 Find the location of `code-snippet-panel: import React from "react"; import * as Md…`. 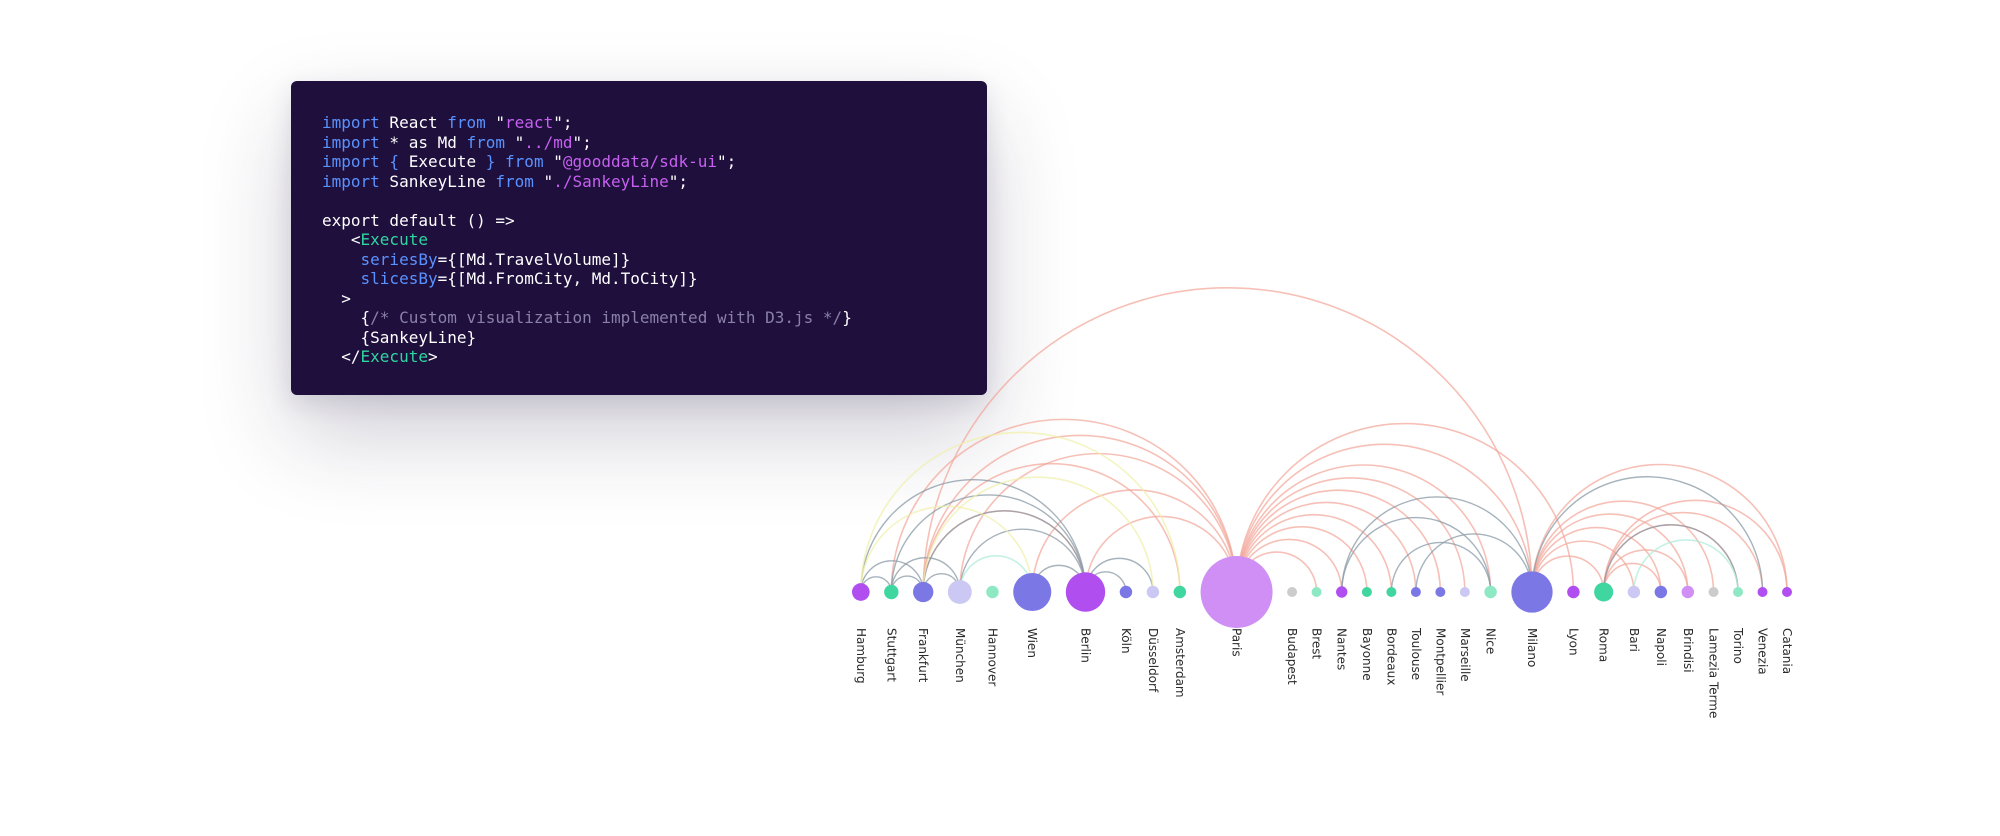

code-snippet-panel: import React from "react"; import * as Md… is located at coordinates (639, 238).